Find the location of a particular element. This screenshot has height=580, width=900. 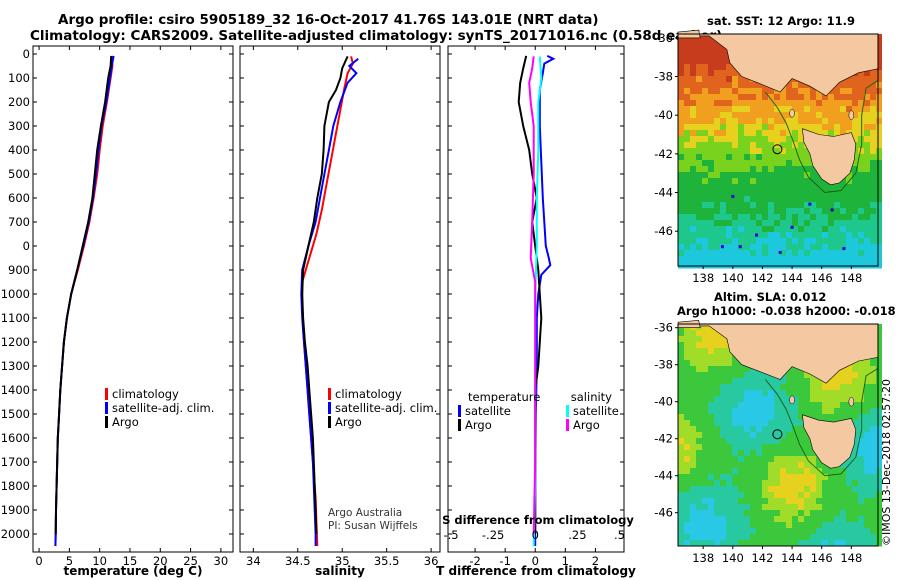

argo-position-marker is located at coordinates (777, 149).